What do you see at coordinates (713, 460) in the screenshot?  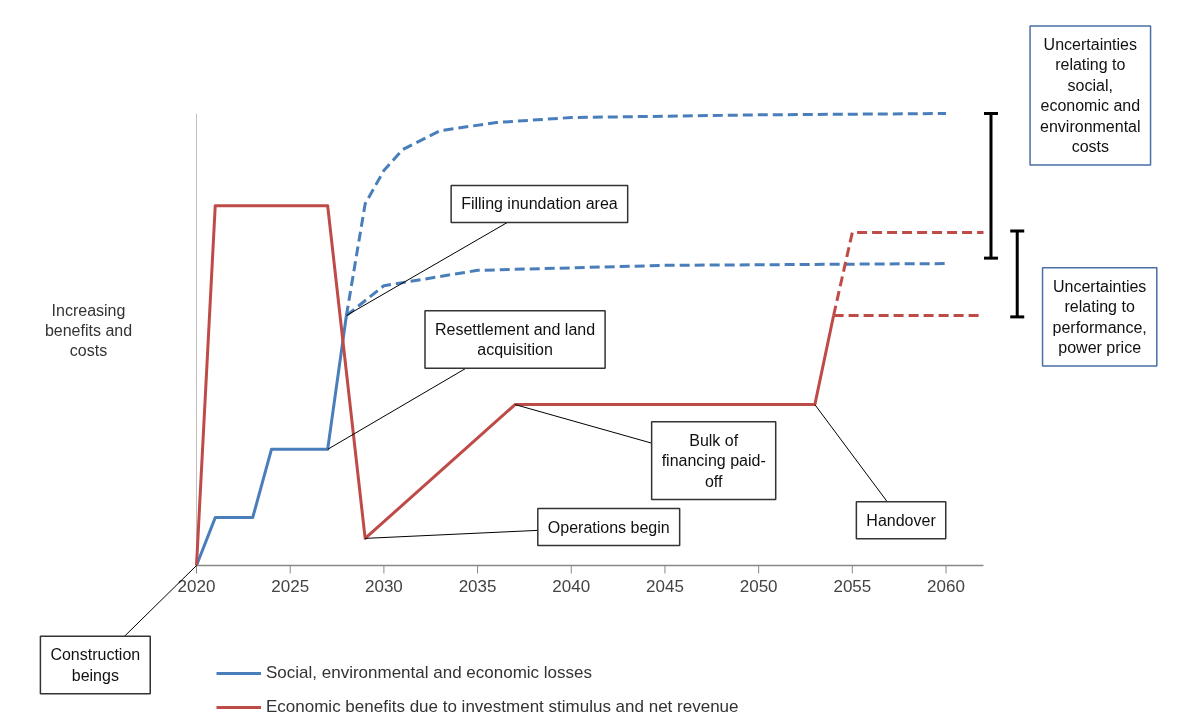 I see `annotation: Bulk of financing paid-off` at bounding box center [713, 460].